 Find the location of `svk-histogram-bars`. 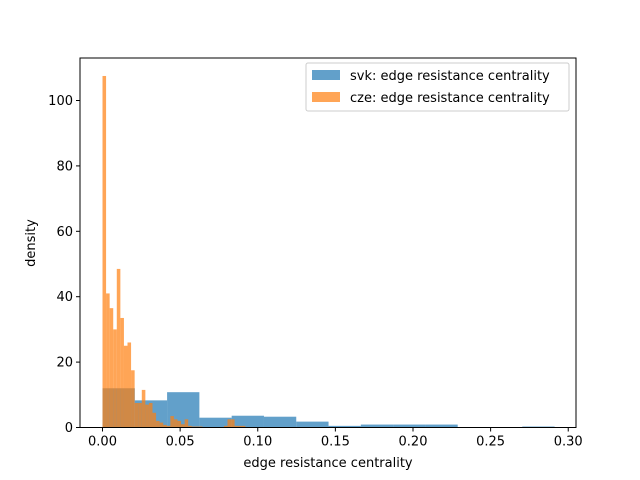

svk-histogram-bars is located at coordinates (328, 408).